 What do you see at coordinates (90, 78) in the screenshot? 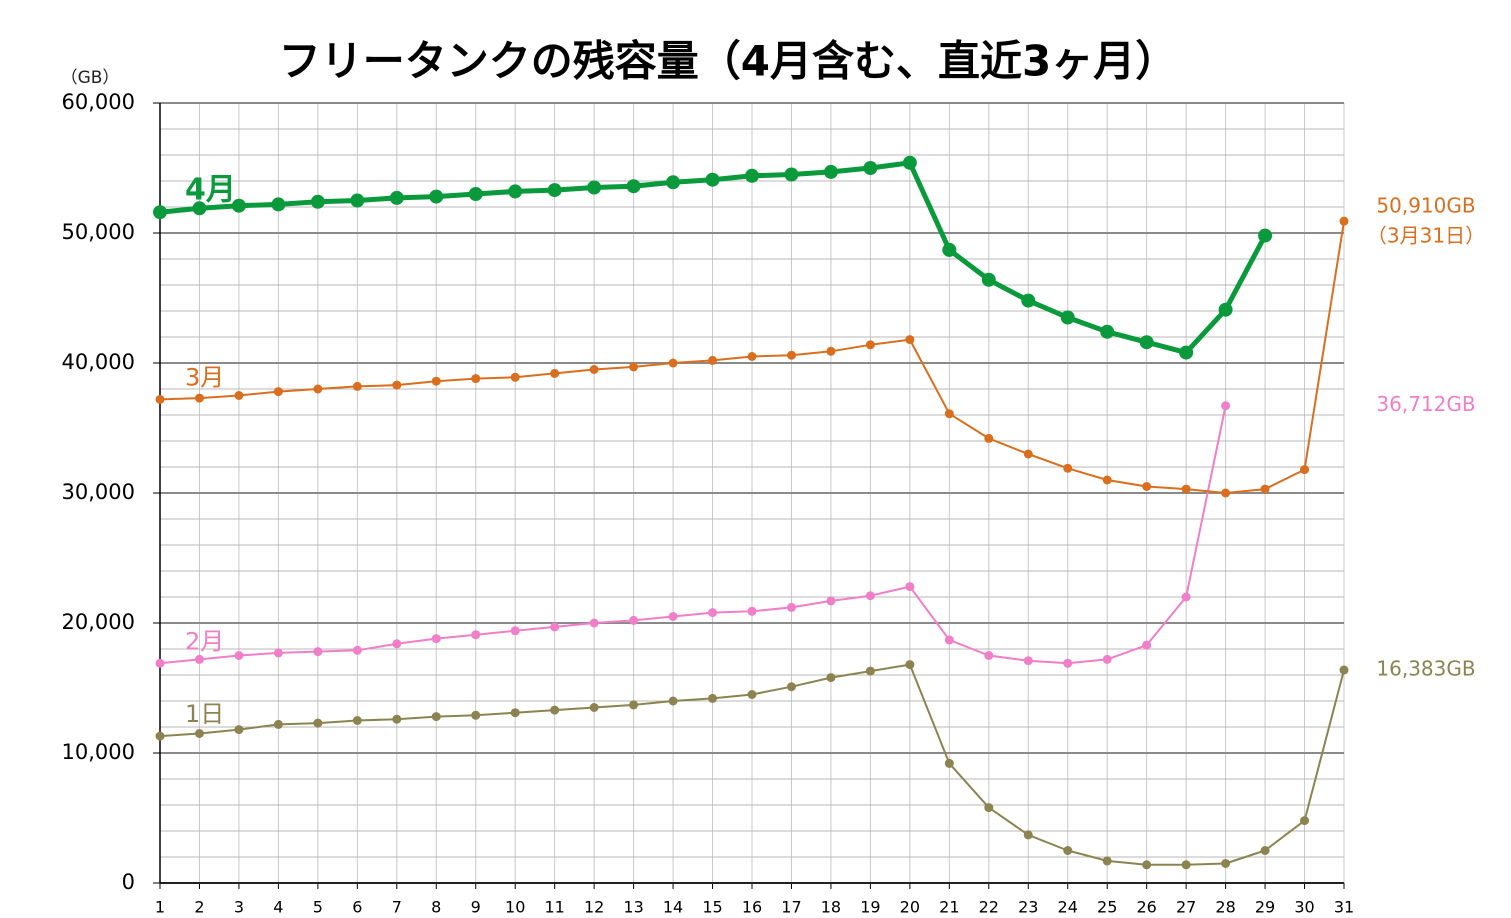
I see `y-axis-label: （GB）` at bounding box center [90, 78].